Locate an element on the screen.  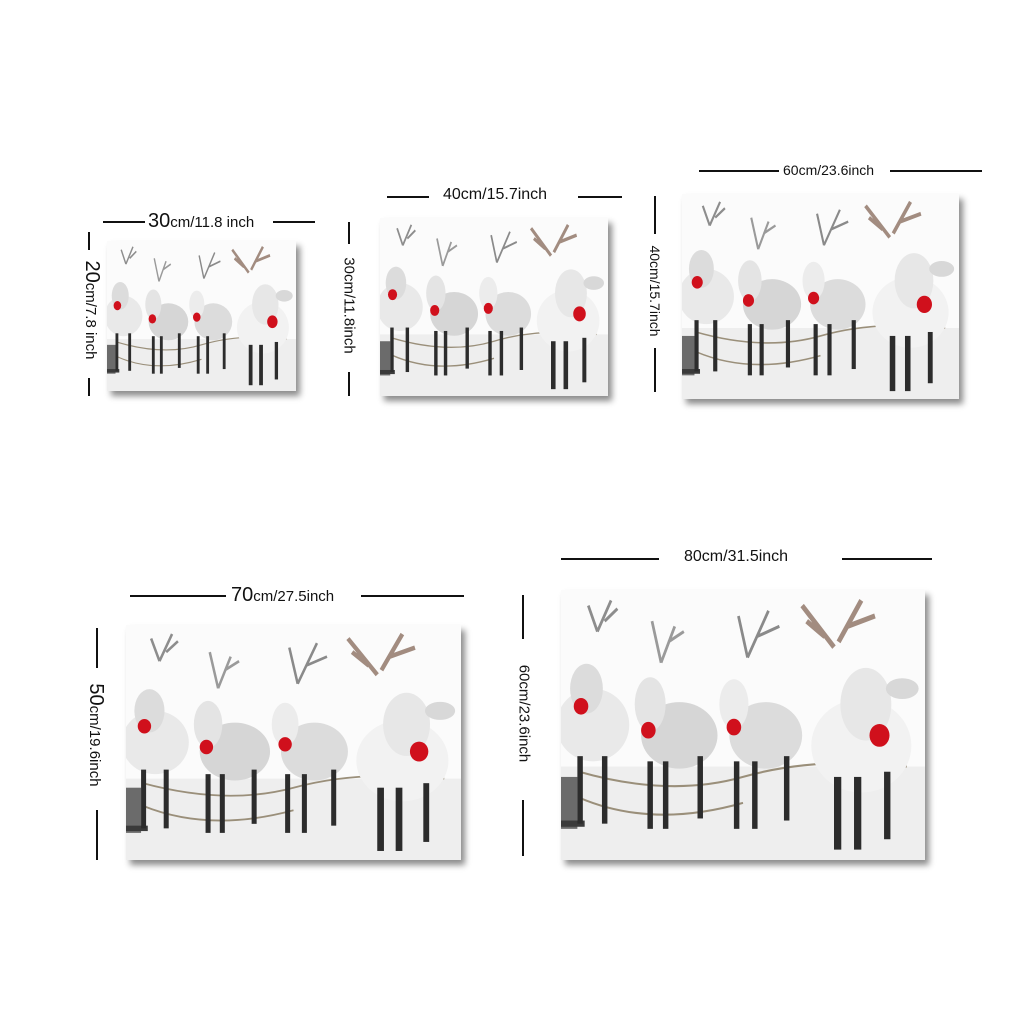
canvas-70x50 is located at coordinates (293, 742).